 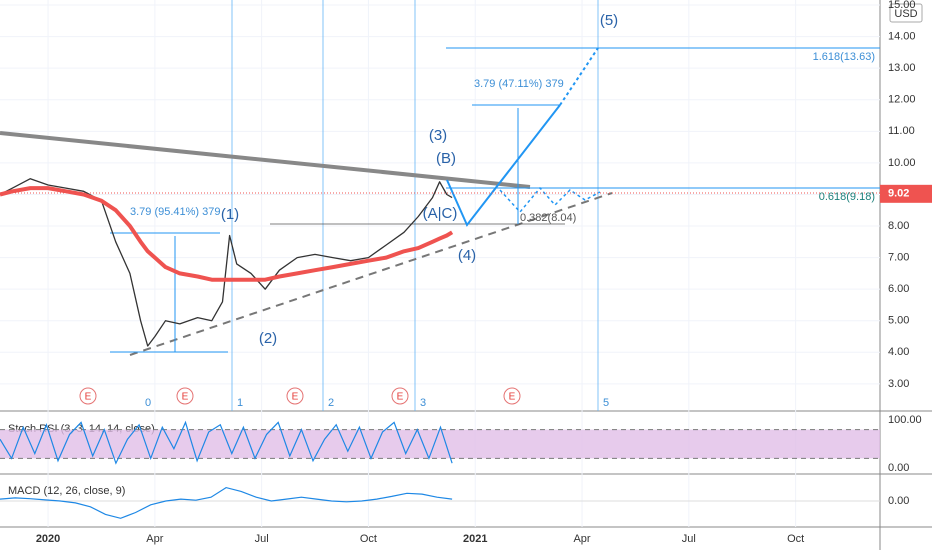 What do you see at coordinates (331, 403) in the screenshot?
I see `cycle-label: 2` at bounding box center [331, 403].